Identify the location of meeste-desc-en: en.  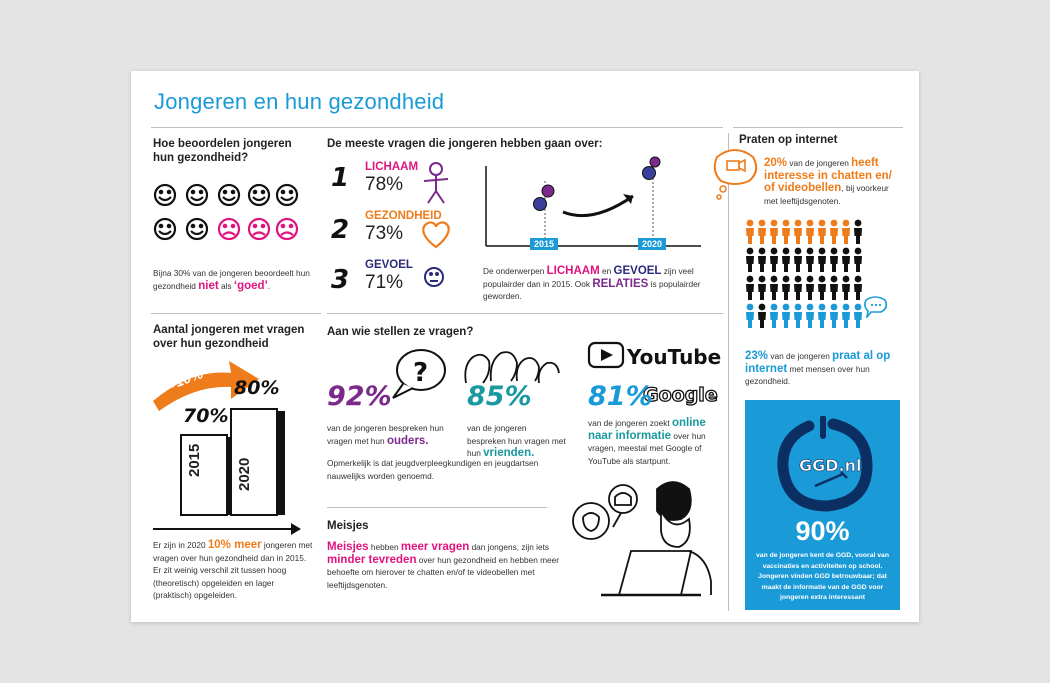
(606, 271).